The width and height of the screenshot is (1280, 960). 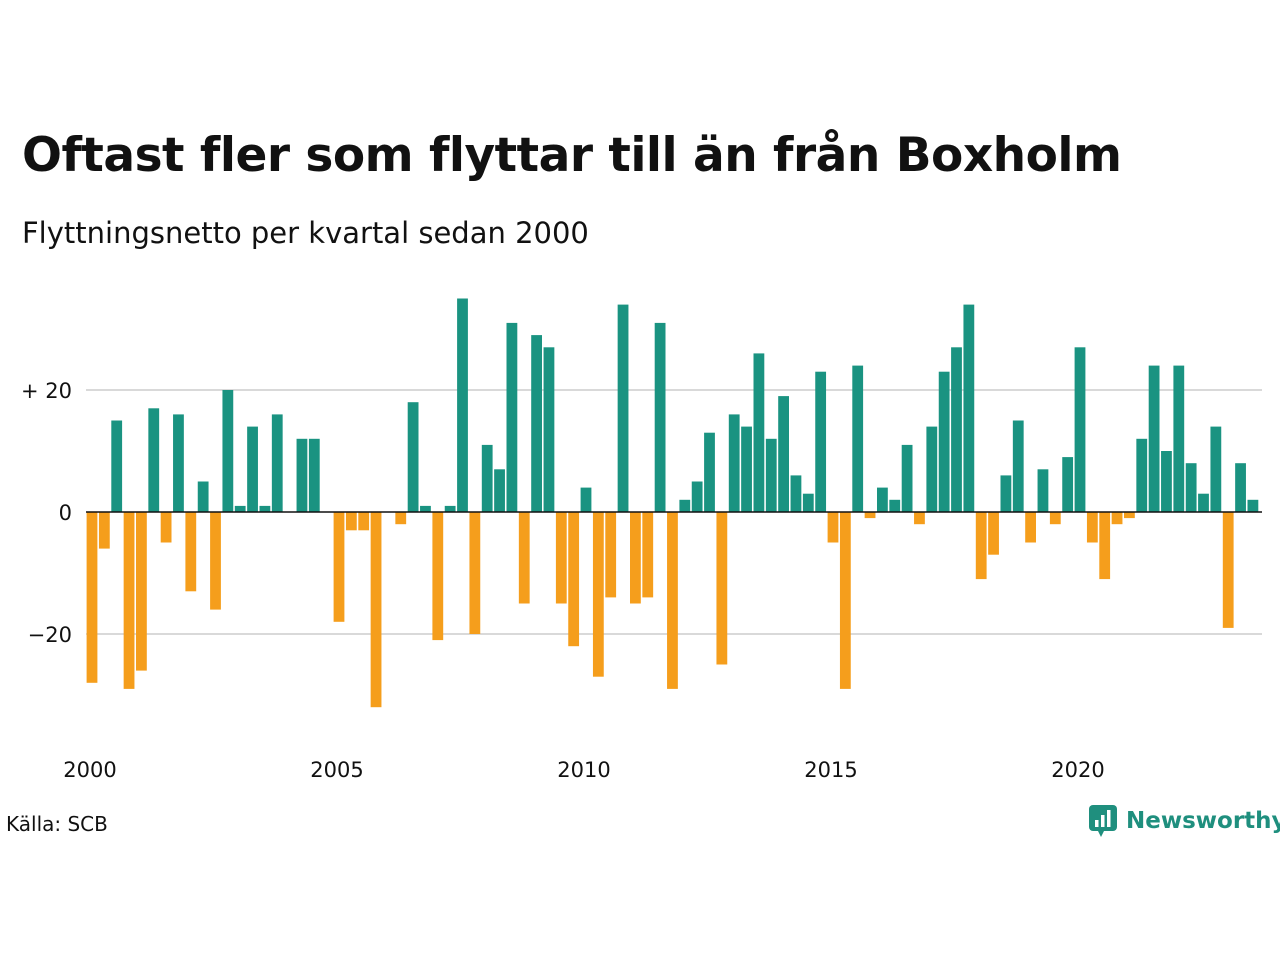 What do you see at coordinates (65, 513) in the screenshot?
I see `y-tick-label: 0` at bounding box center [65, 513].